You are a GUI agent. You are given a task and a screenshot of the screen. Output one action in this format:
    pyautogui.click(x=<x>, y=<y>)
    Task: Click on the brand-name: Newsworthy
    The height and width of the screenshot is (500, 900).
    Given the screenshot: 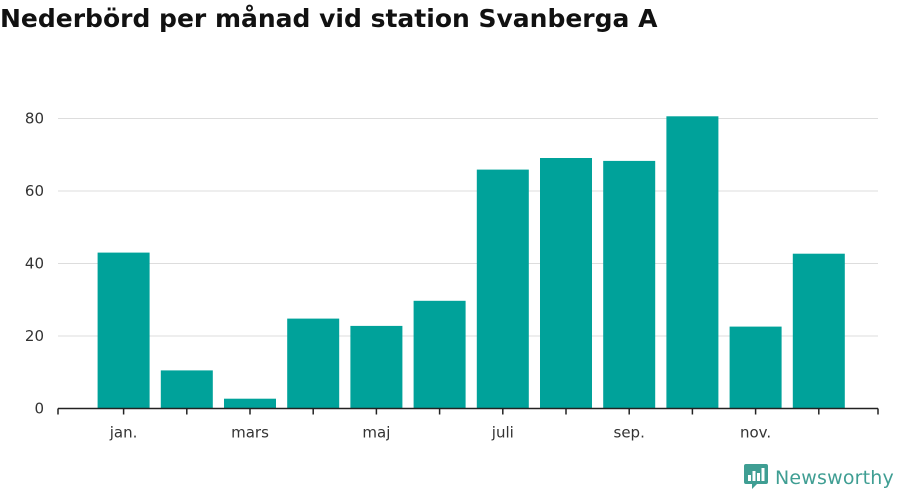 What is the action you would take?
    pyautogui.click(x=834, y=478)
    